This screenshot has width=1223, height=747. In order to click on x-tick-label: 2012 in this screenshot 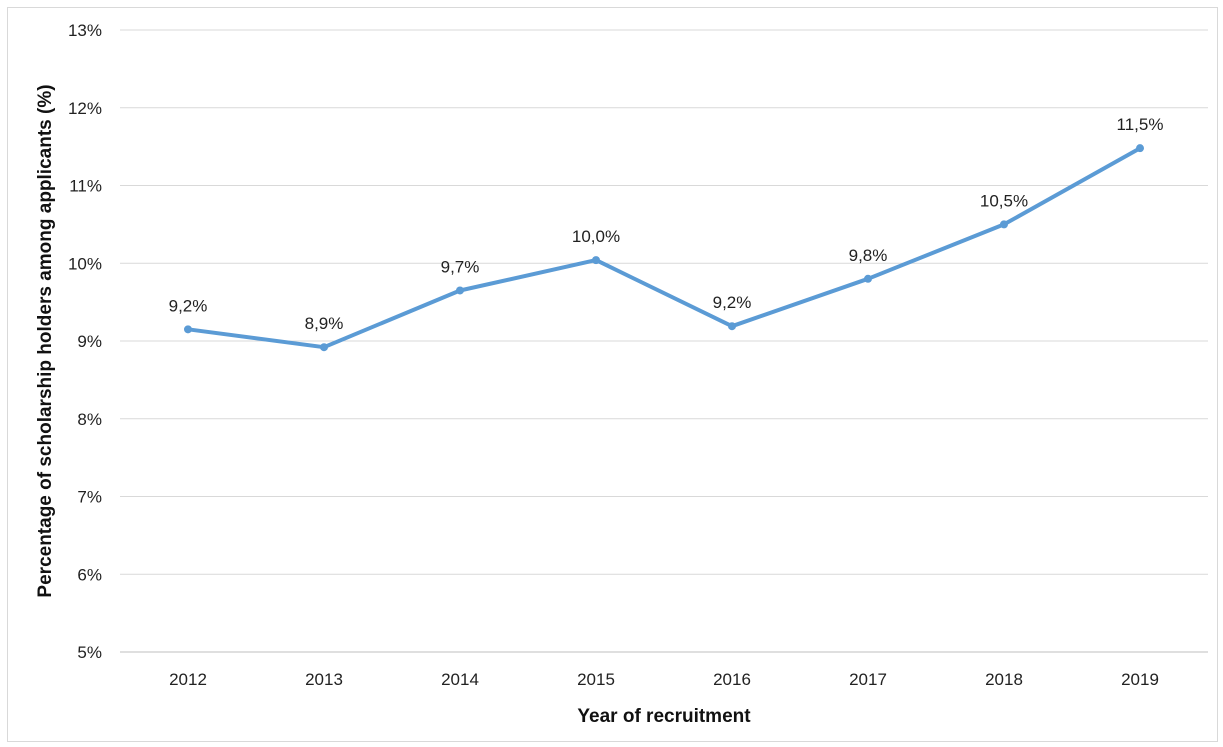, I will do `click(188, 679)`.